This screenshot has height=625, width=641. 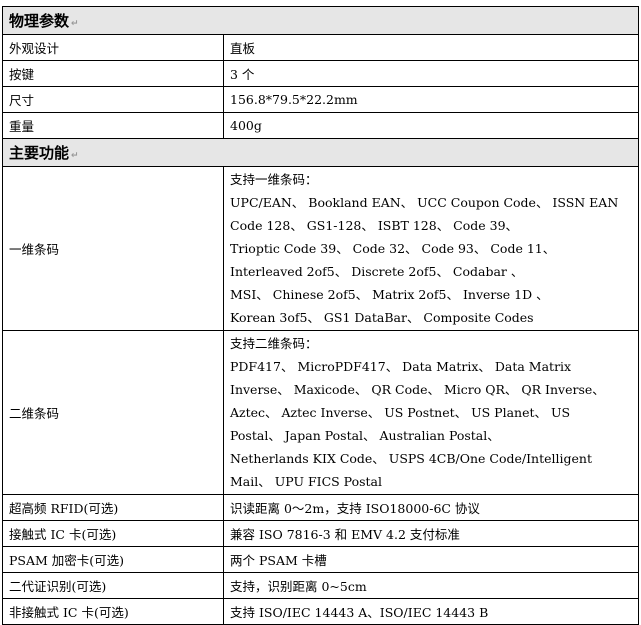 What do you see at coordinates (113, 125) in the screenshot?
I see `row-key: 重量` at bounding box center [113, 125].